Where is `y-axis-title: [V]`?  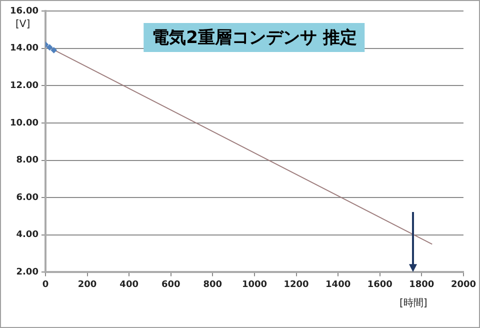 y-axis-title: [V] is located at coordinates (22, 24).